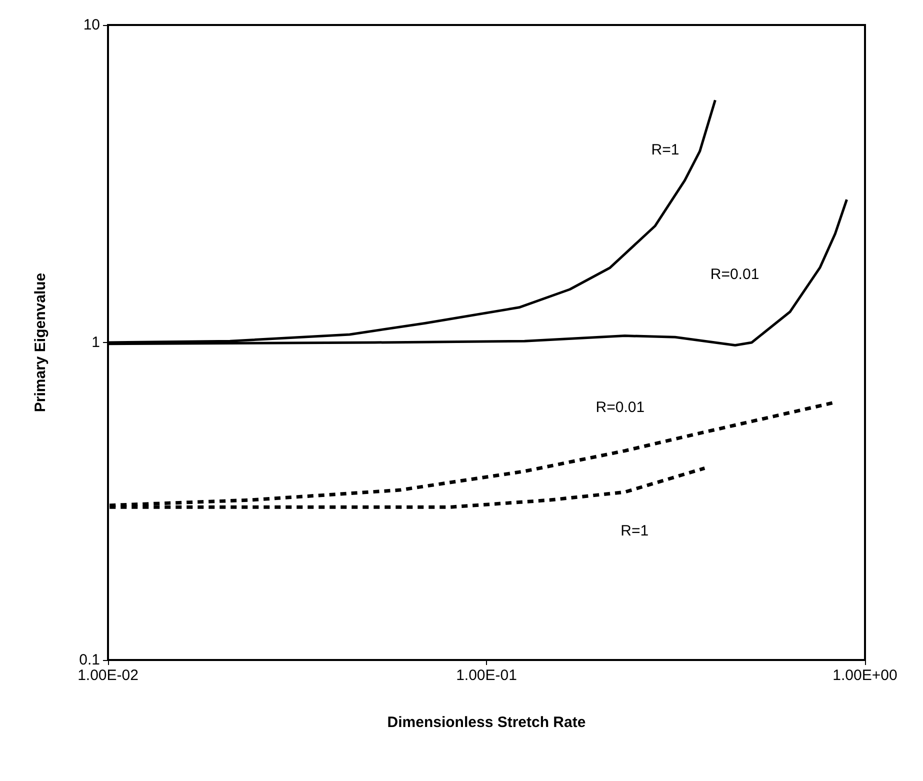 The height and width of the screenshot is (781, 923). I want to click on y-tick-label: 1, so click(96, 342).